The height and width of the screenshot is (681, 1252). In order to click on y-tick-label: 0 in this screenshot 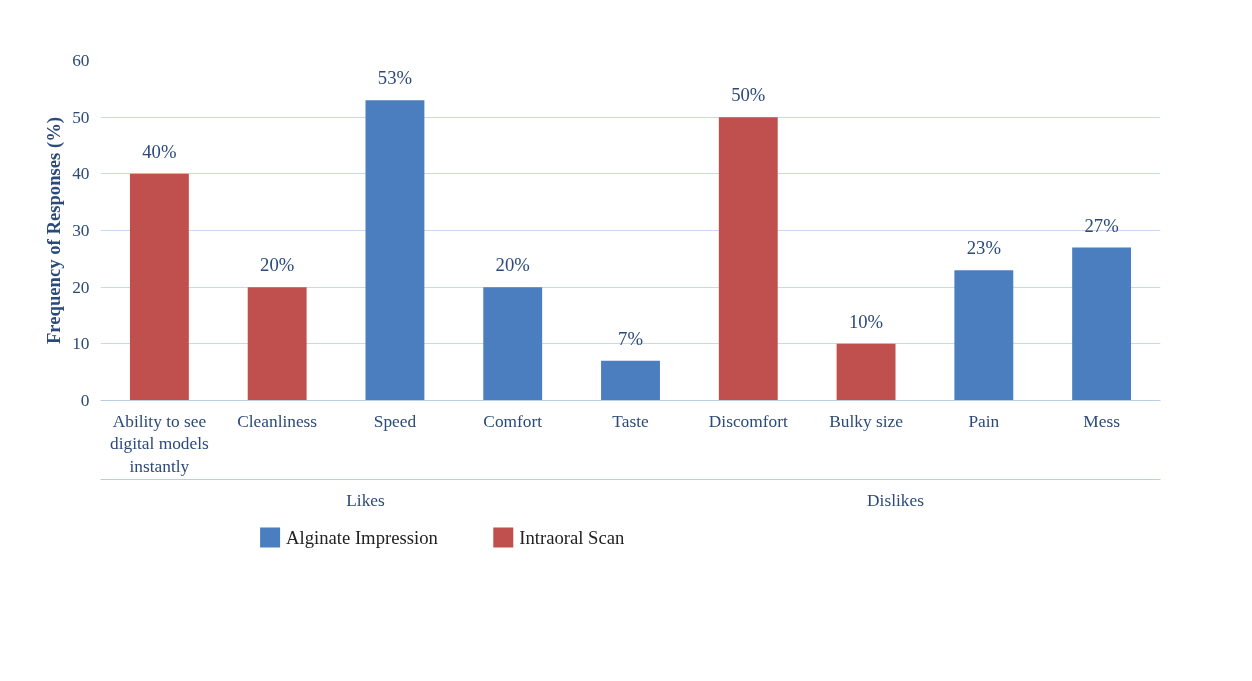, I will do `click(85, 400)`.